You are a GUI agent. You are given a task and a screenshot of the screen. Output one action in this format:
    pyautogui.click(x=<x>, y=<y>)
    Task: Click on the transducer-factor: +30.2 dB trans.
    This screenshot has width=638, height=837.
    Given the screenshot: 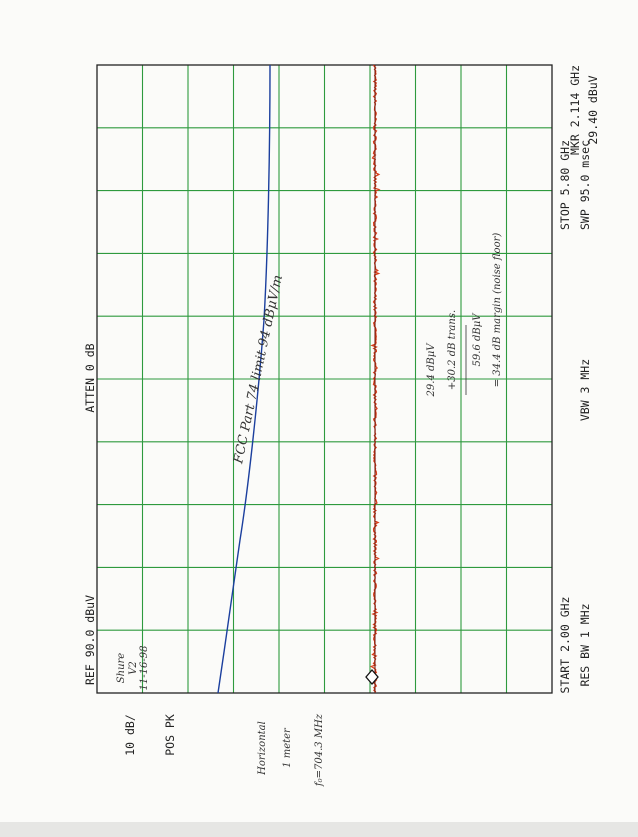 What is the action you would take?
    pyautogui.click(x=452, y=350)
    